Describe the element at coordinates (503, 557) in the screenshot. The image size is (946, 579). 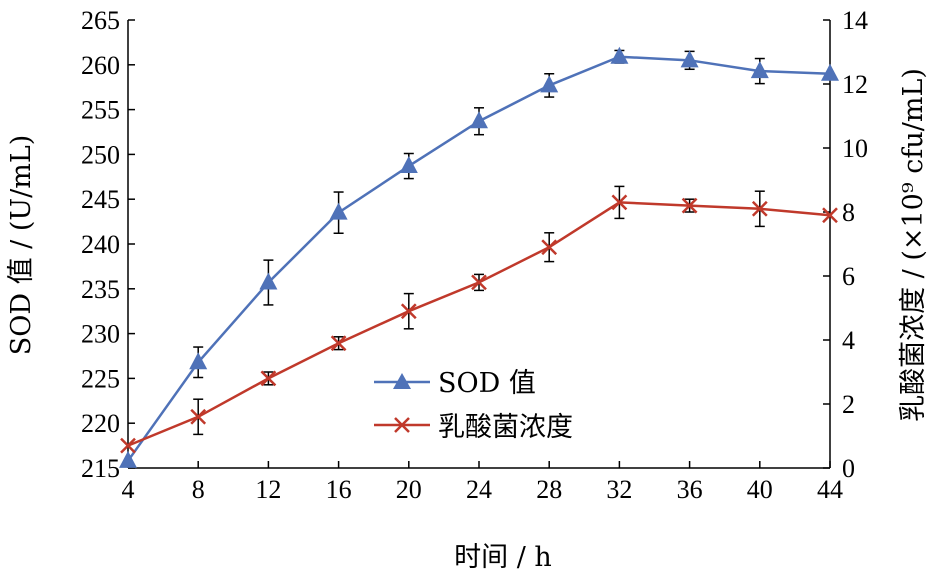
I see `x-axis-title: 时间 / h` at that location.